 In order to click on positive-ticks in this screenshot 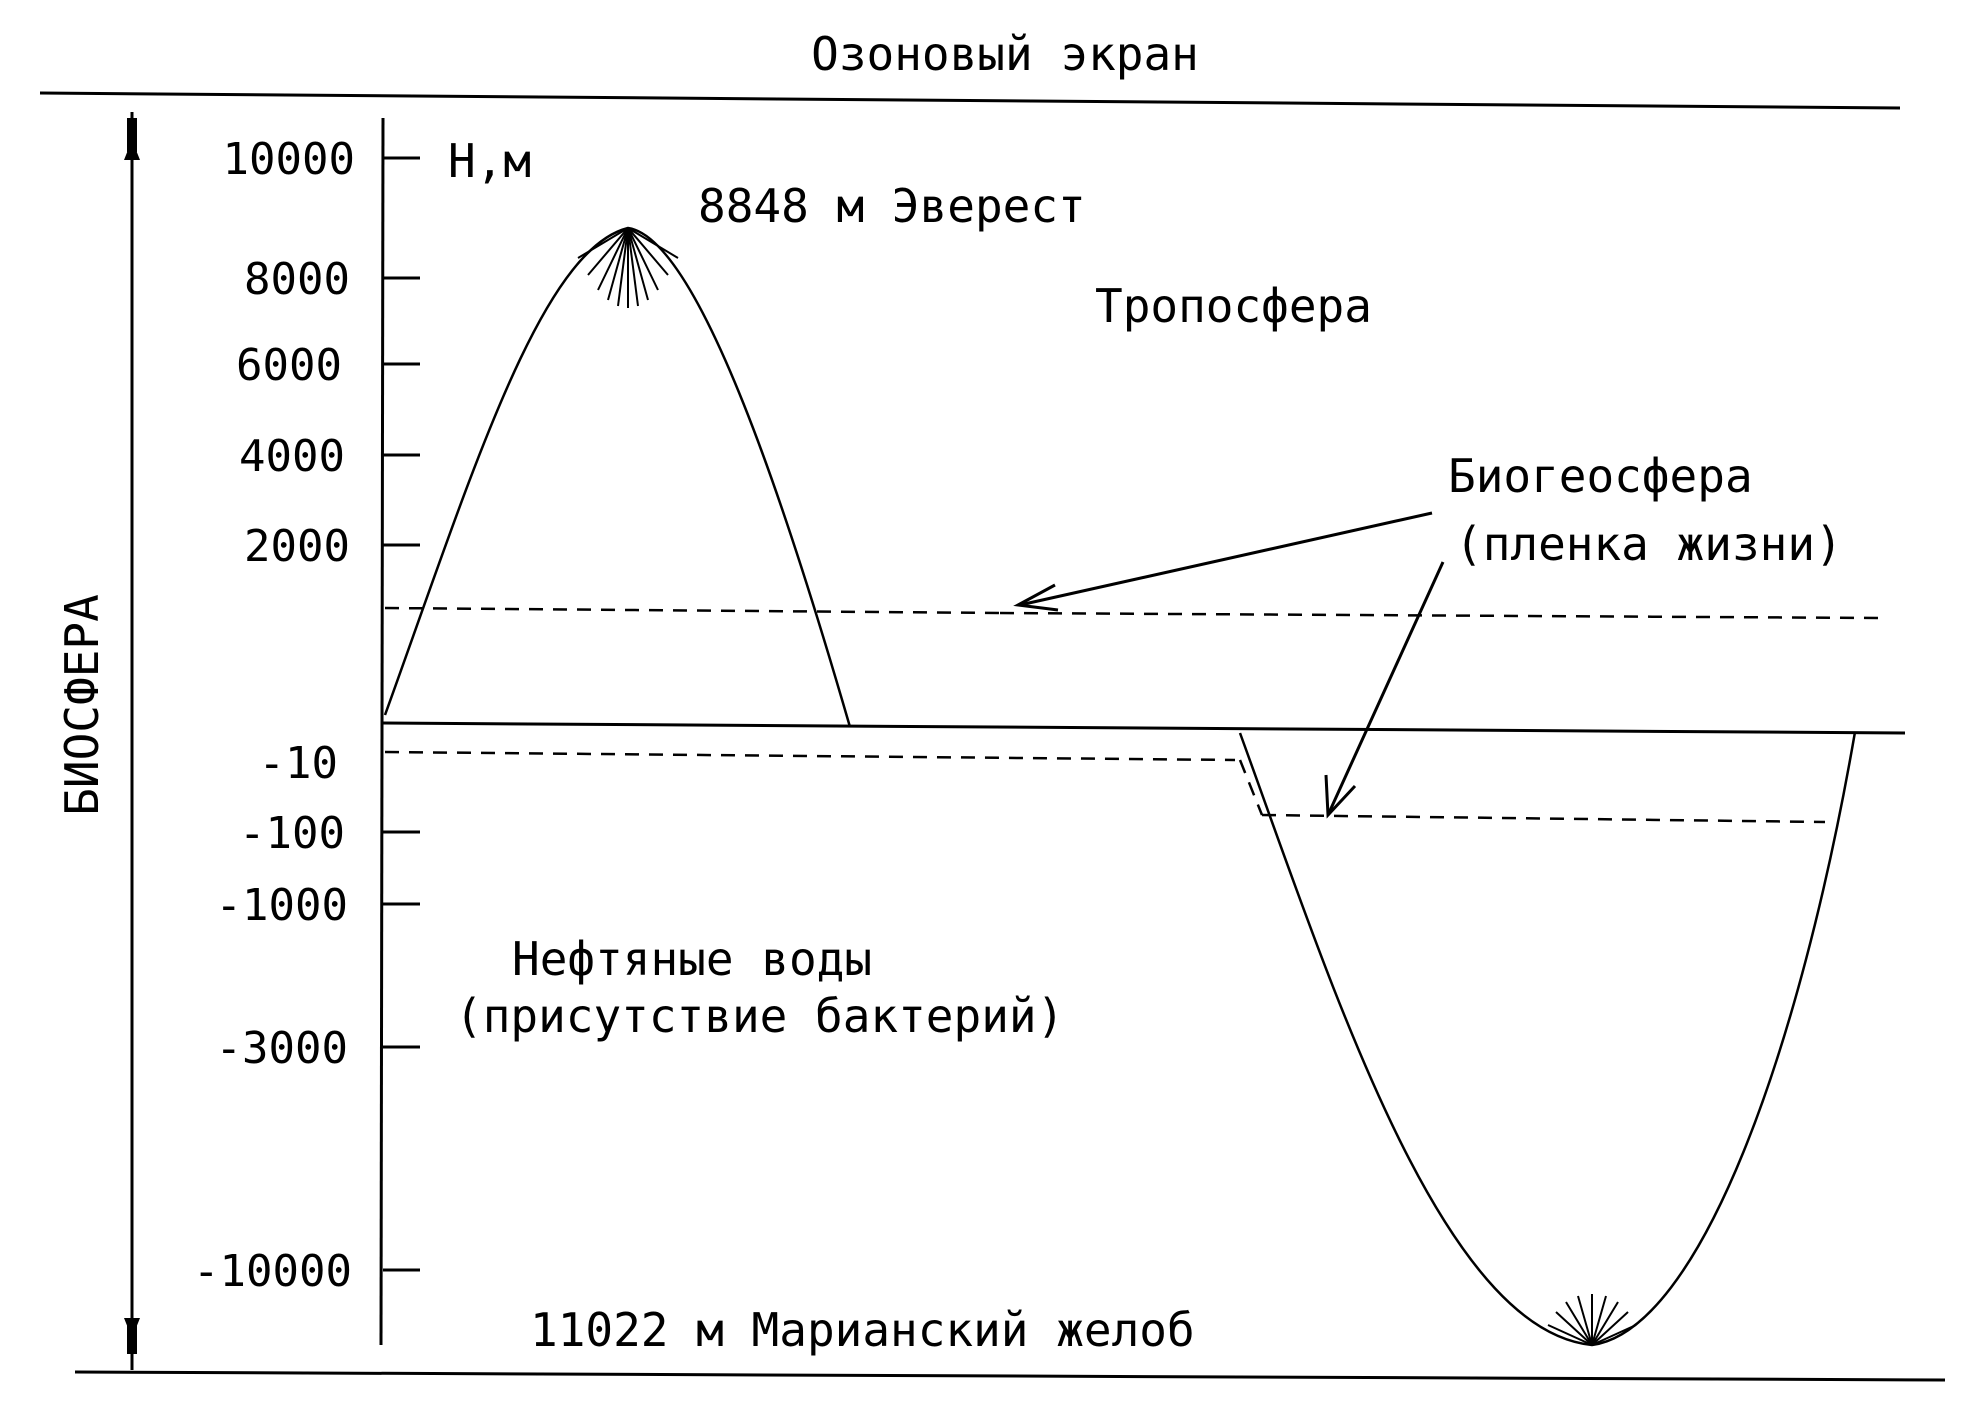, I will do `click(401, 351)`.